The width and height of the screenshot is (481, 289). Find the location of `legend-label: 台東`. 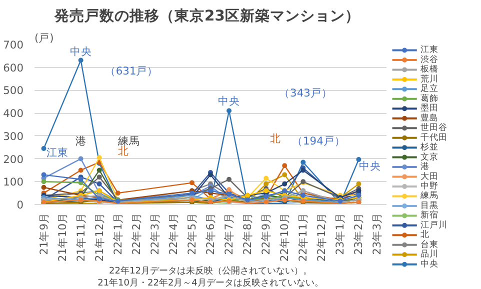

legend-label: 台東 is located at coordinates (429, 244).